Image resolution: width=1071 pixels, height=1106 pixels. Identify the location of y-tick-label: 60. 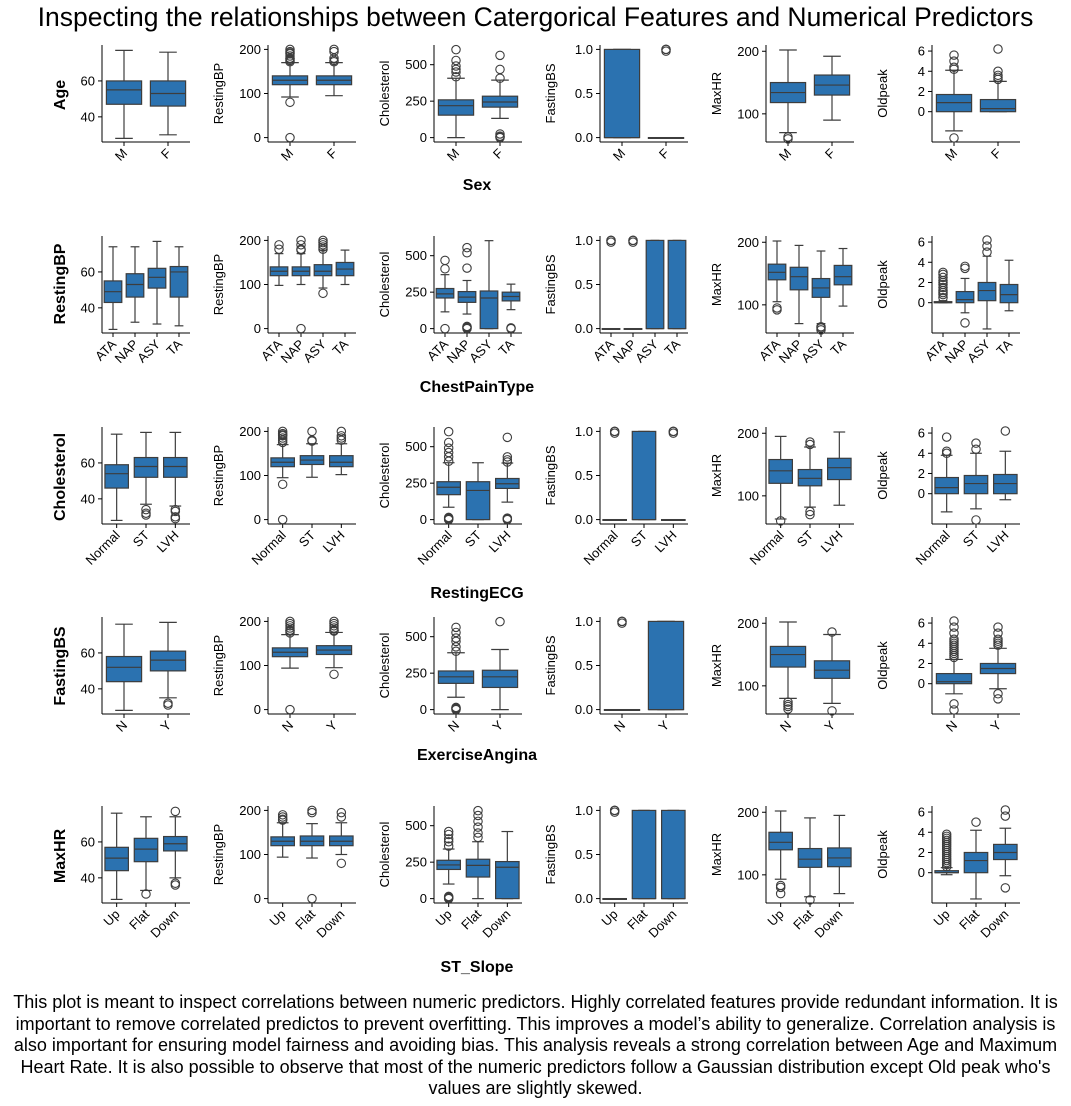
(88, 841).